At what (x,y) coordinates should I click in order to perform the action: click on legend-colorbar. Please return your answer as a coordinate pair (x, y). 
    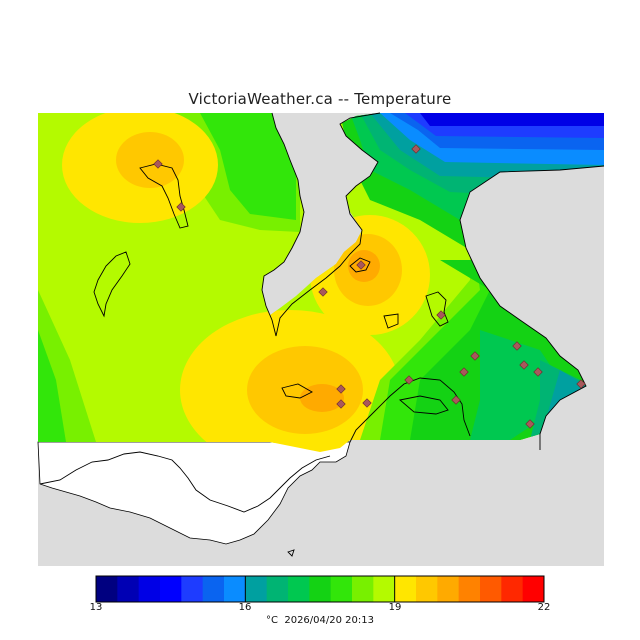
    Looking at the image, I should click on (320, 589).